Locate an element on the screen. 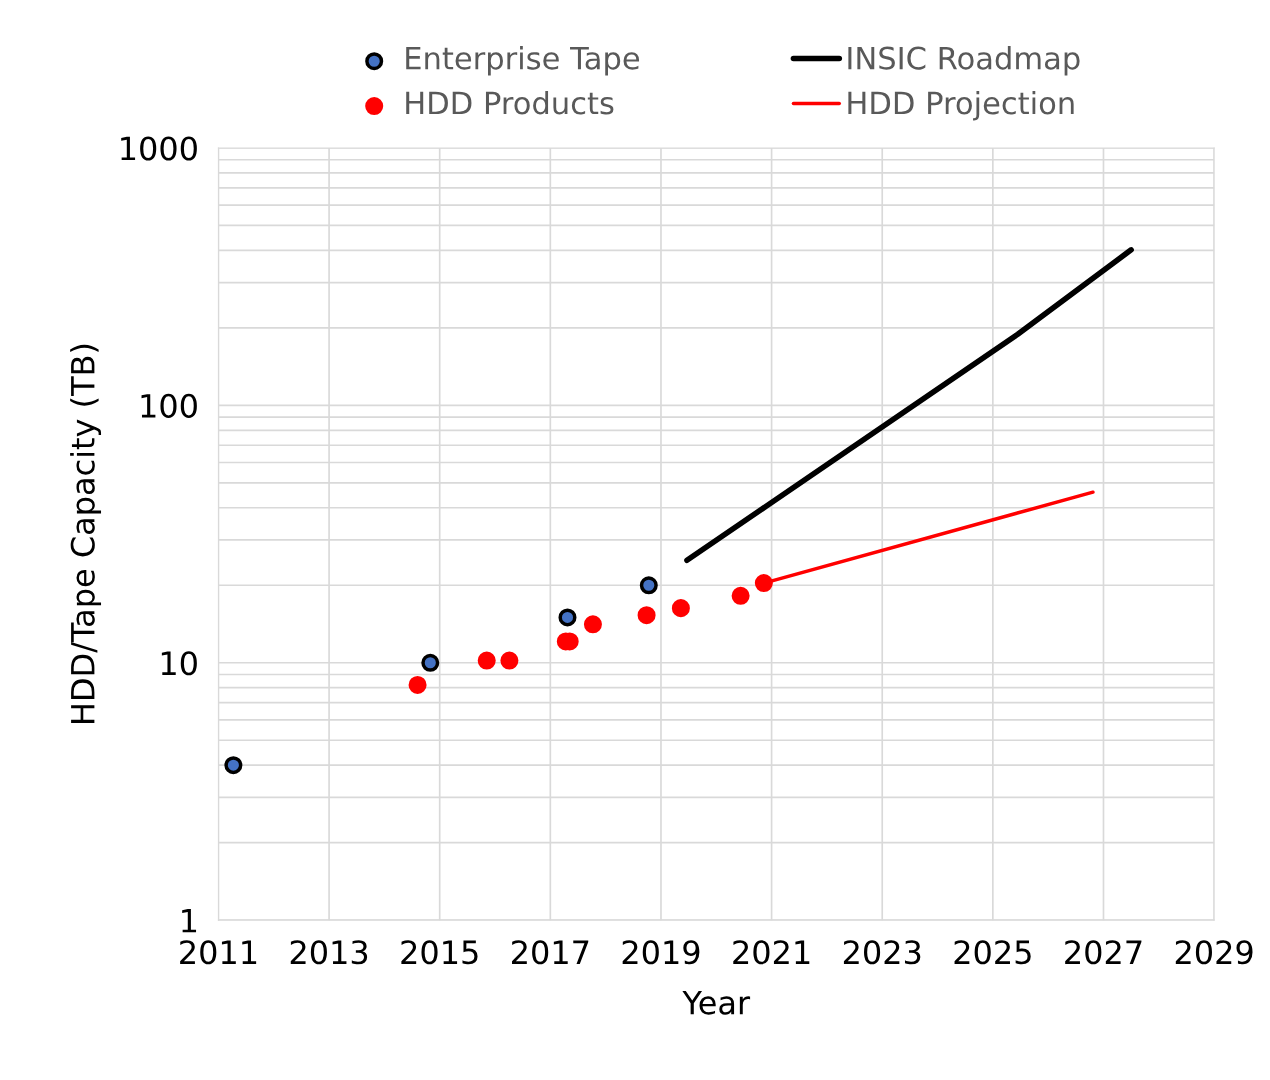  x-tick-label: 2017 is located at coordinates (550, 952).